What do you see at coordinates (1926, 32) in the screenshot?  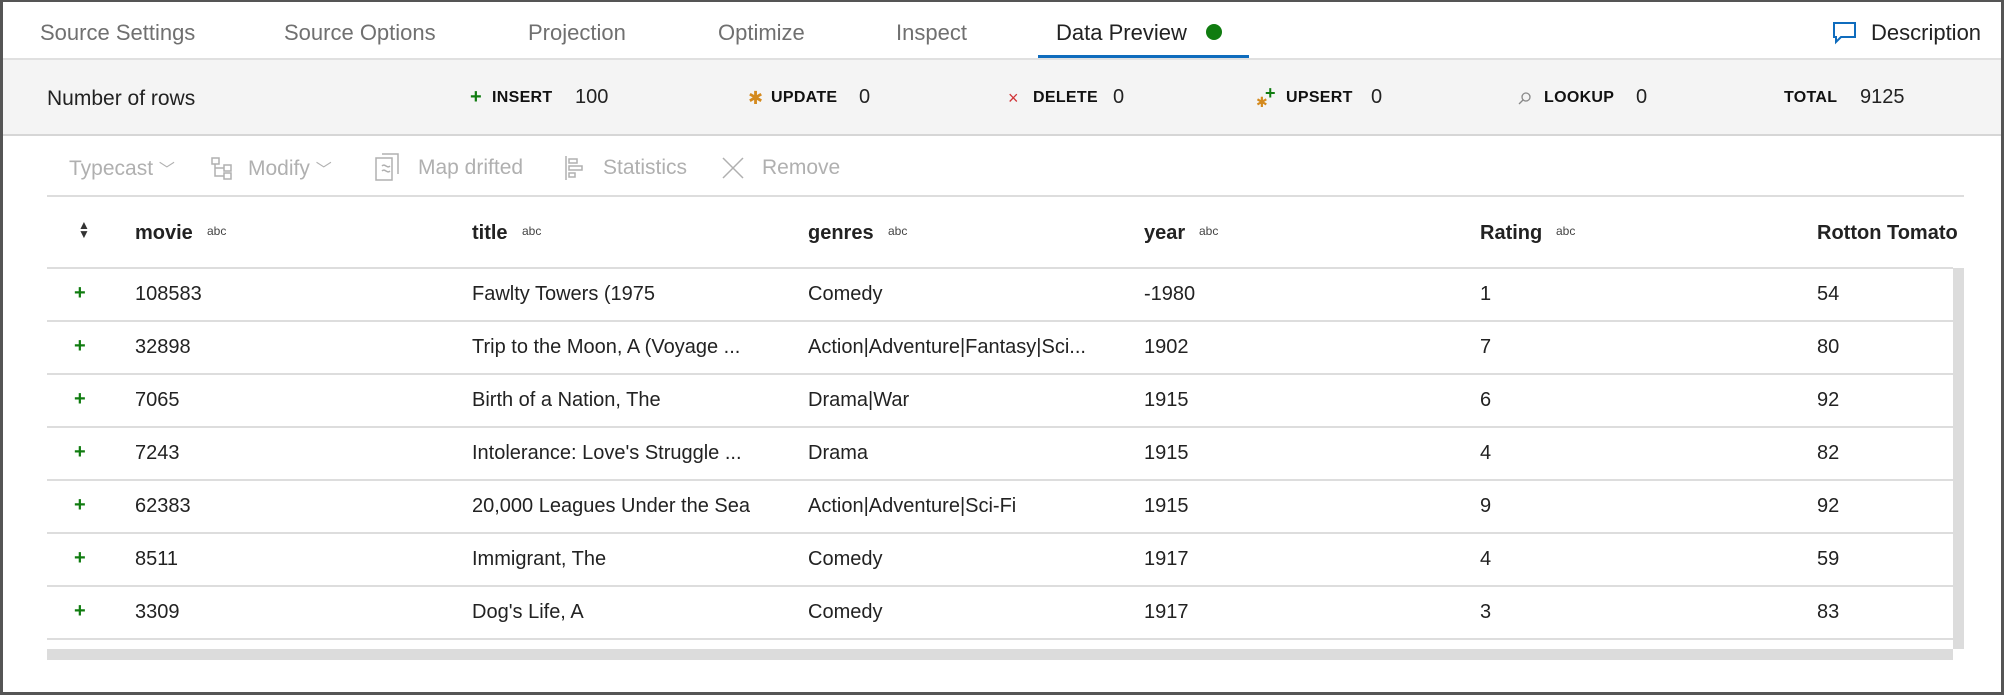 I see `description-label: Description` at bounding box center [1926, 32].